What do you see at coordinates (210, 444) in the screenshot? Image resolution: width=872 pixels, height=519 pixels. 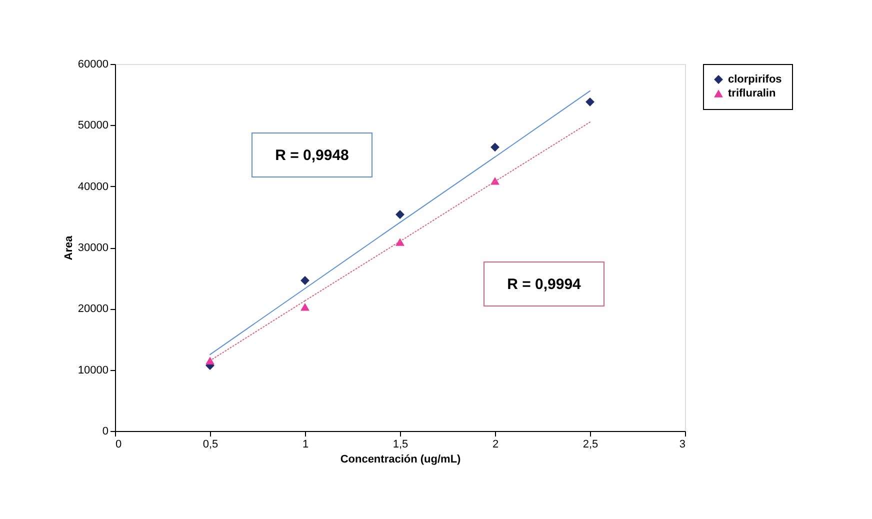 I see `x-tick-label: 0,5` at bounding box center [210, 444].